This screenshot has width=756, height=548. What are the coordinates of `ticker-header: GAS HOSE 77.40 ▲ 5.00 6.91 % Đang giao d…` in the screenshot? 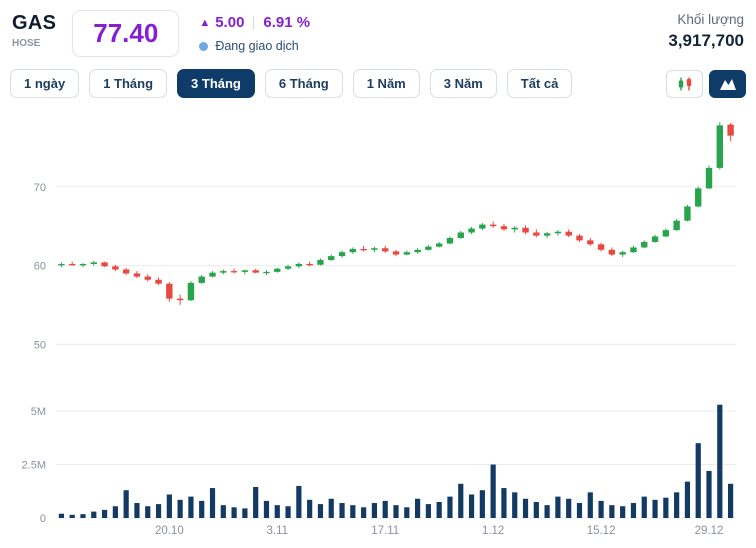 It's located at (378, 28).